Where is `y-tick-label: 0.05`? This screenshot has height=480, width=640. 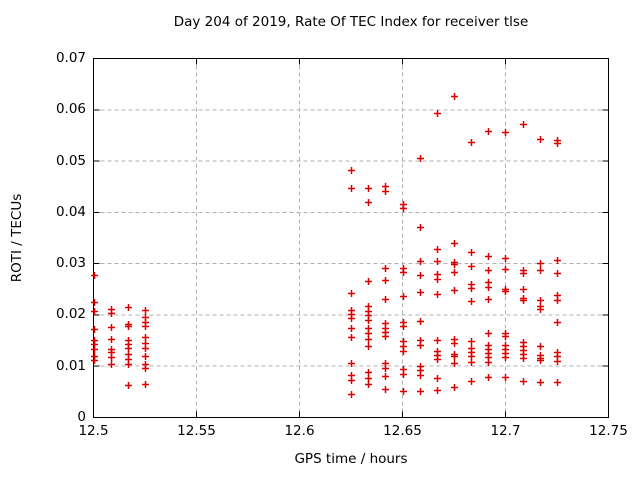
y-tick-label: 0.05 is located at coordinates (70, 160).